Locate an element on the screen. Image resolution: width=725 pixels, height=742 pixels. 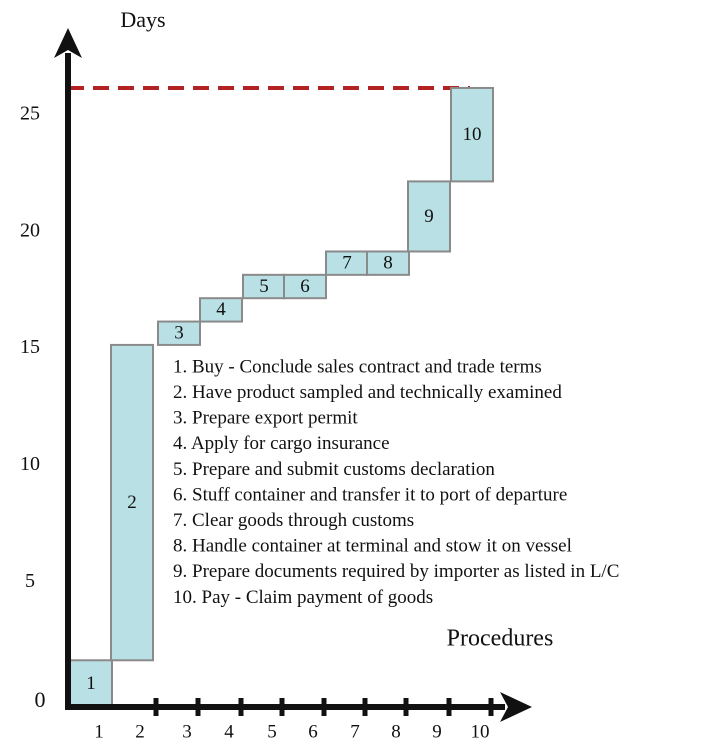
legend-item: 7. Clear goods through customs is located at coordinates (293, 520).